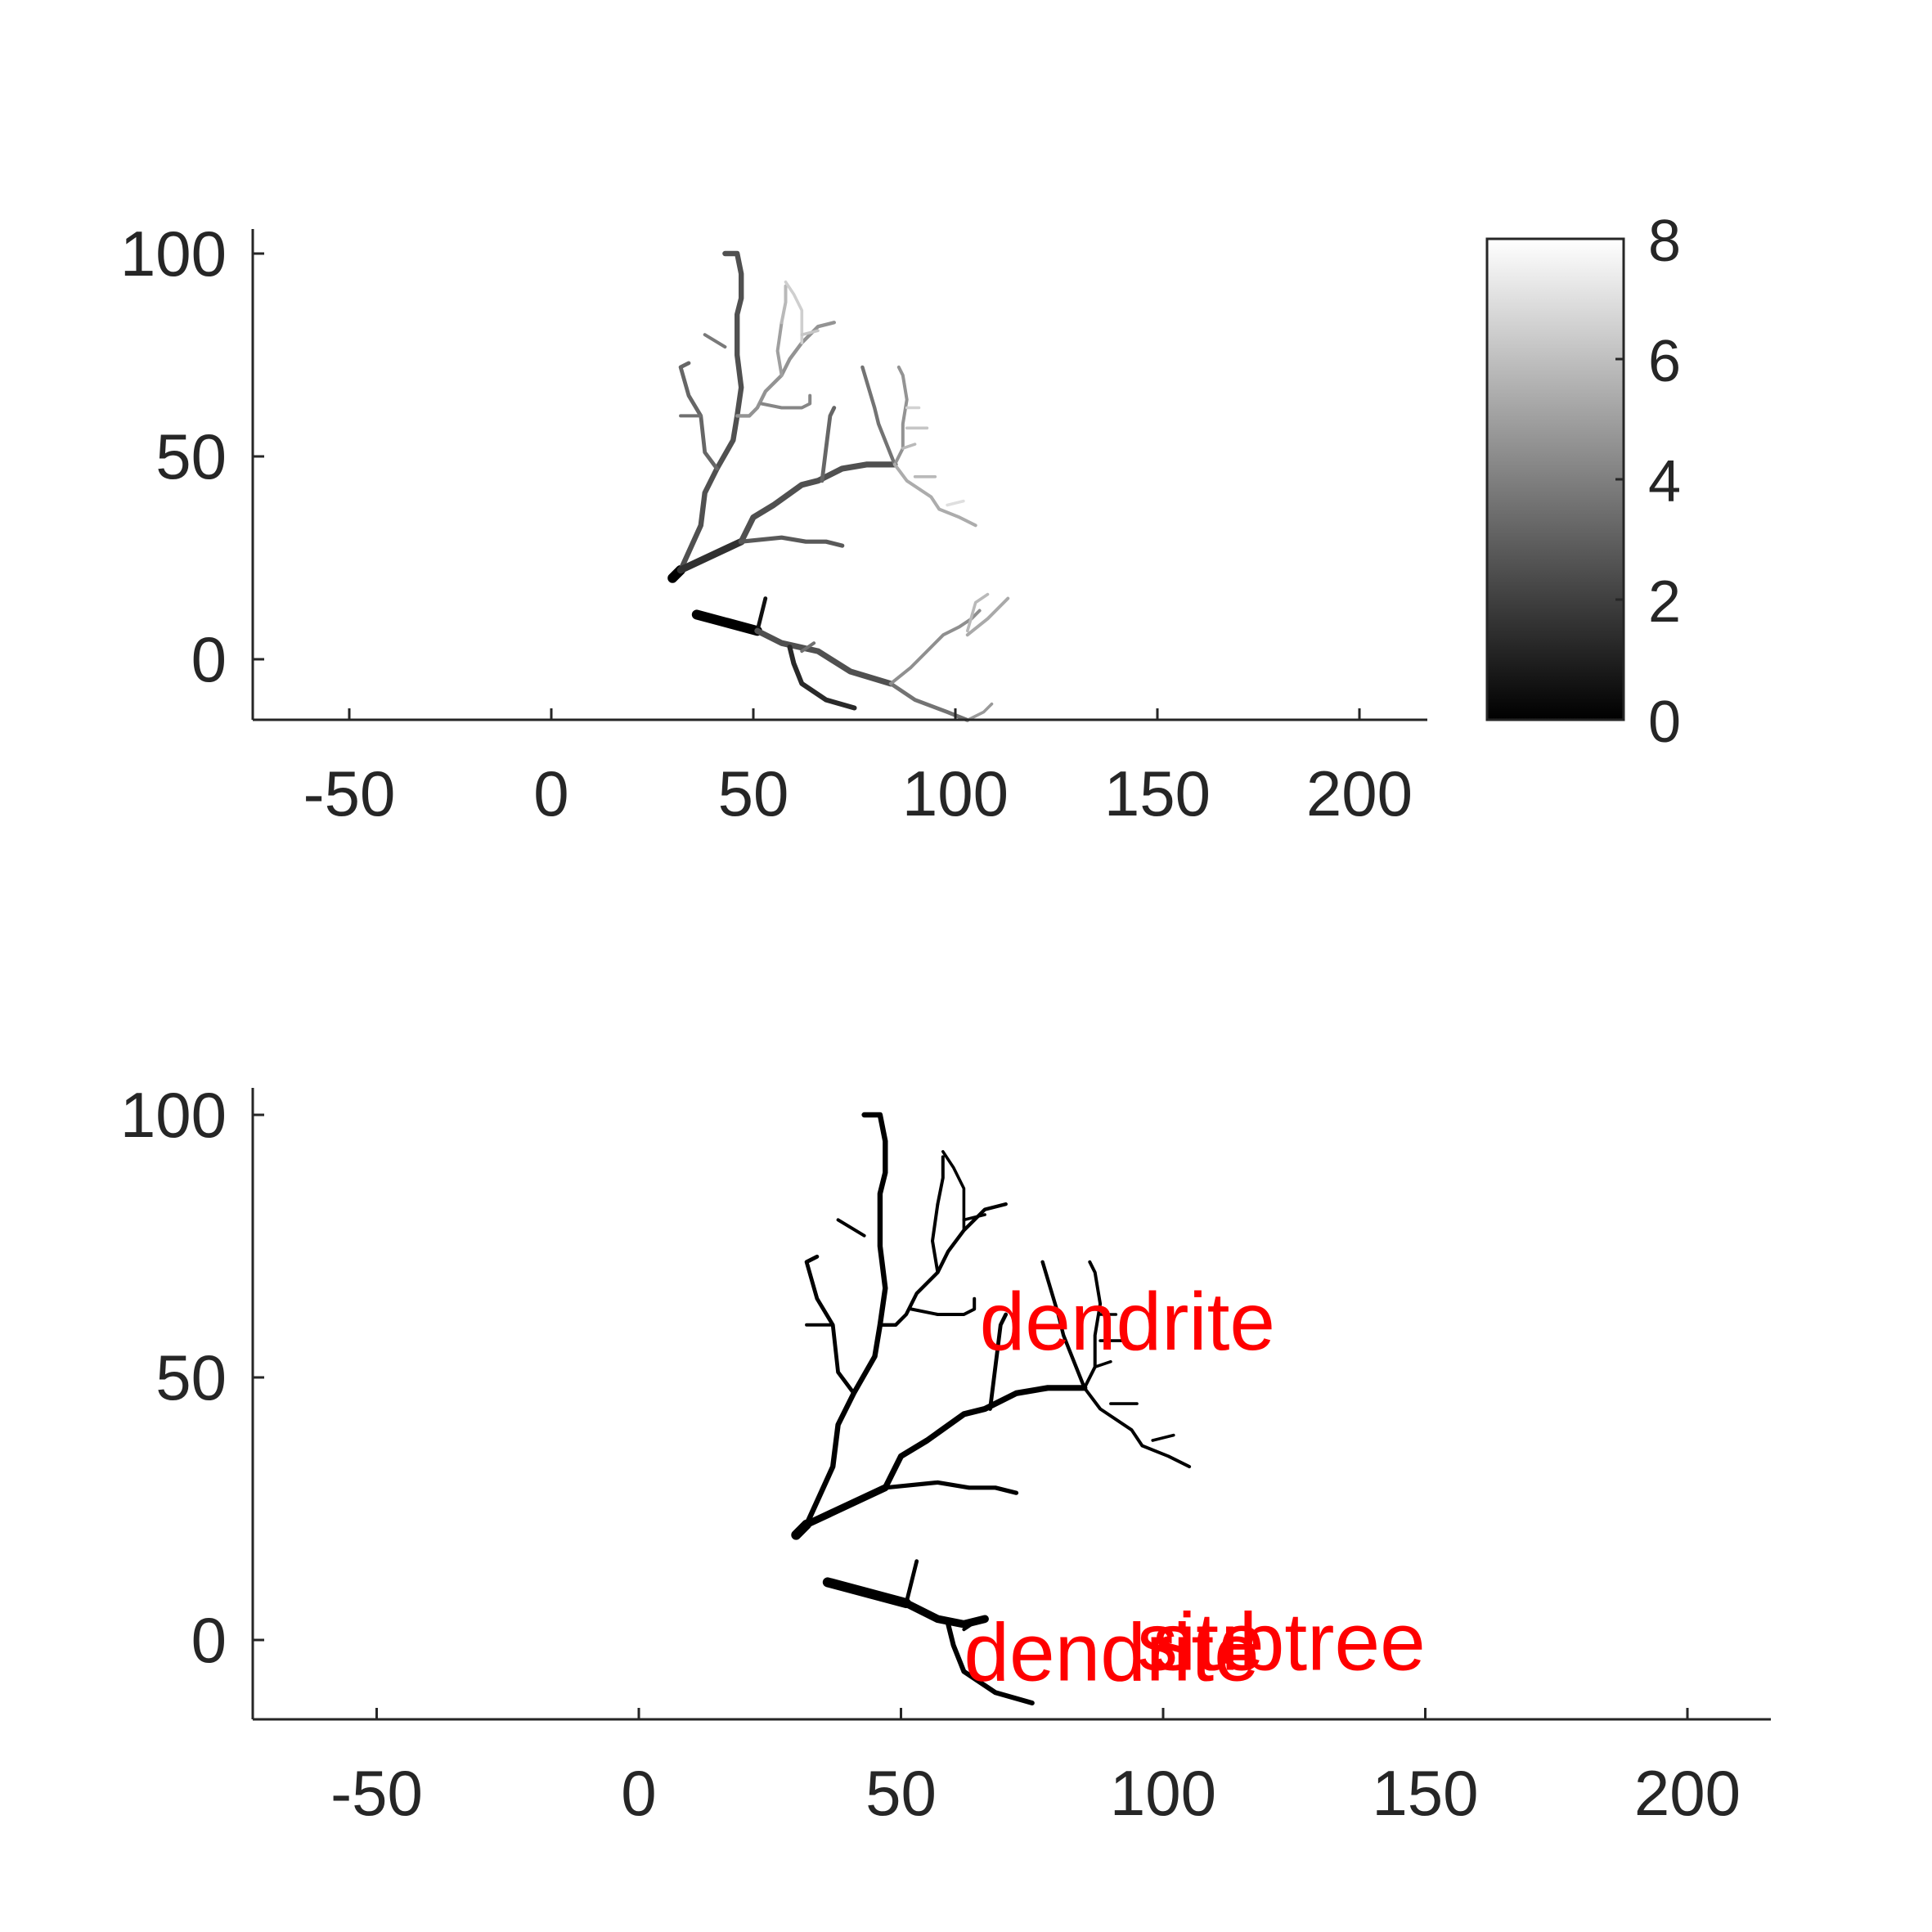 The image size is (1932, 1932). I want to click on colorbar-ticks: 0 2 4 6 8, so click(1648, 482).